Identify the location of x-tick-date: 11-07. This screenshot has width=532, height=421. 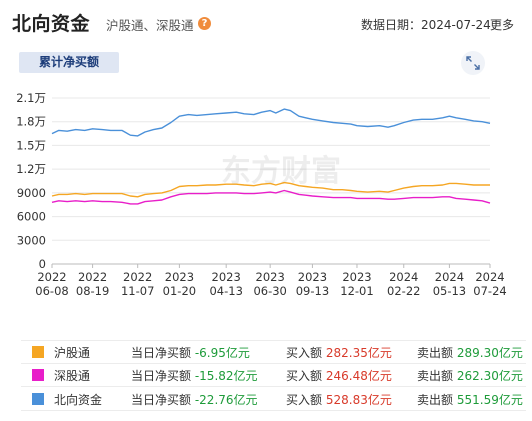
(137, 291).